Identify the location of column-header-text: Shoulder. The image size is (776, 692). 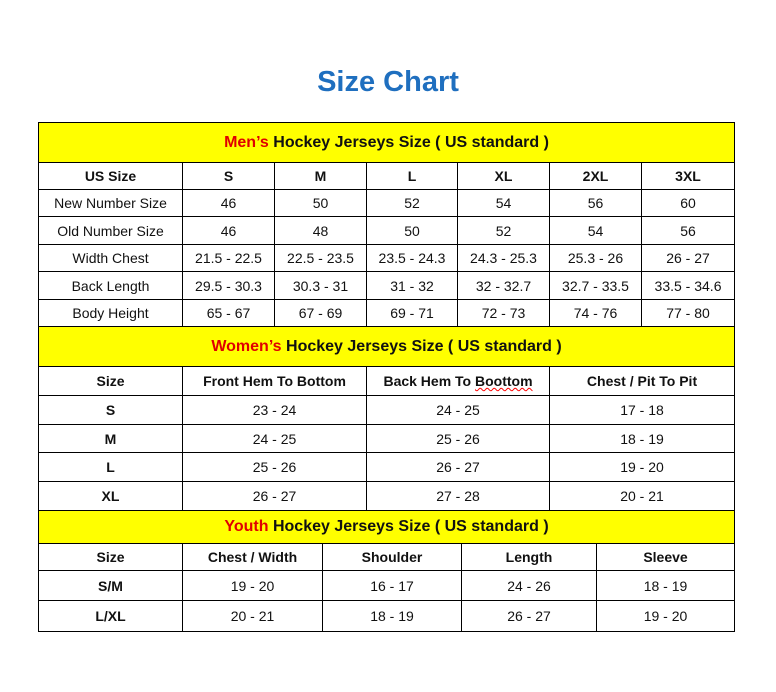
(392, 557).